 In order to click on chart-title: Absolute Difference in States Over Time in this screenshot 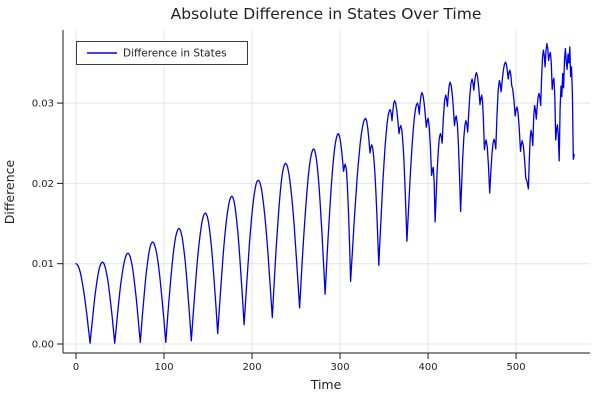, I will do `click(326, 14)`.